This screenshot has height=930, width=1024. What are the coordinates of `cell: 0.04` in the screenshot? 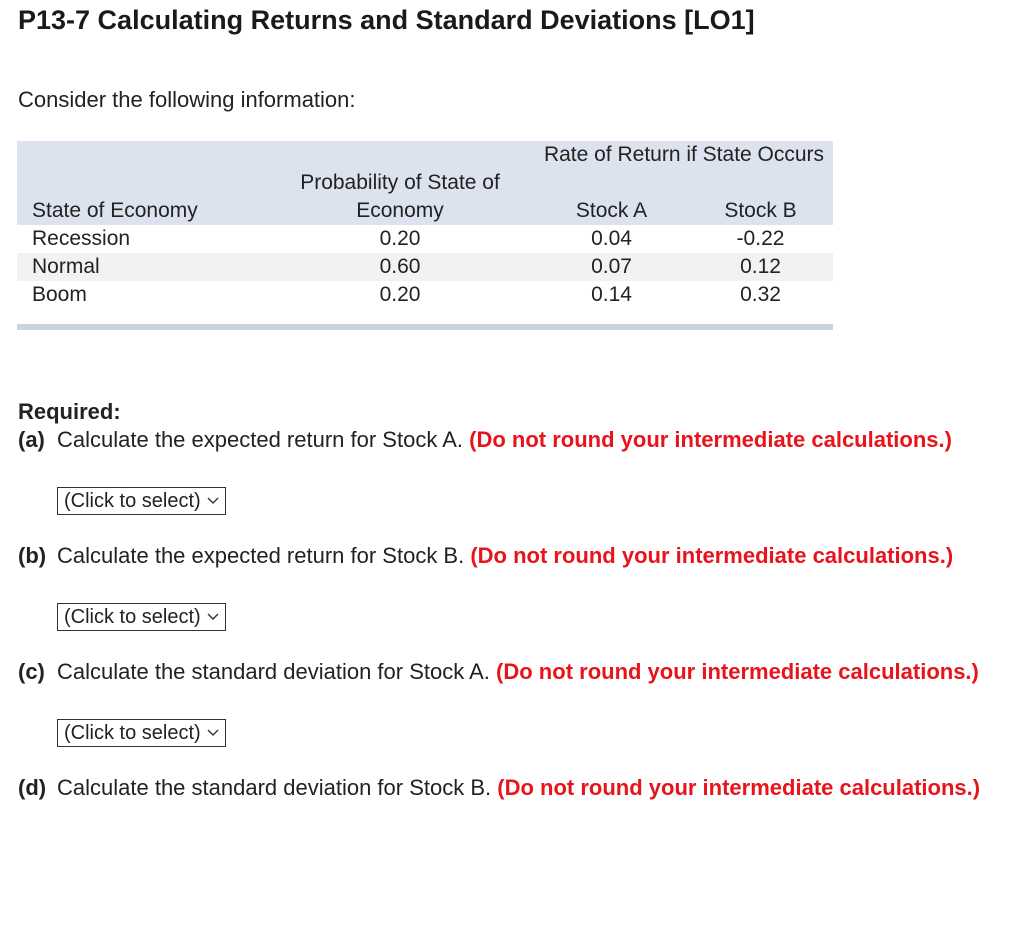 It's located at (611, 238).